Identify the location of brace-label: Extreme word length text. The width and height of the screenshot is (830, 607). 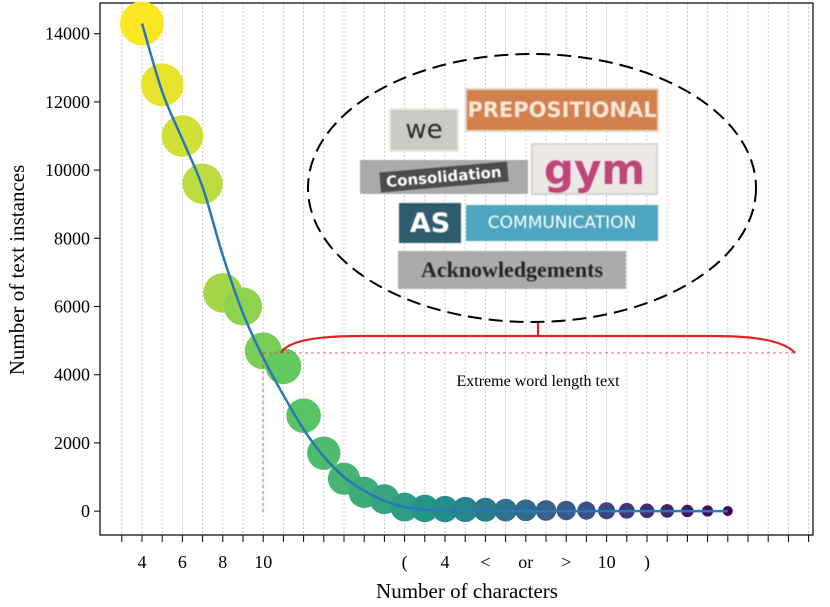
(538, 381).